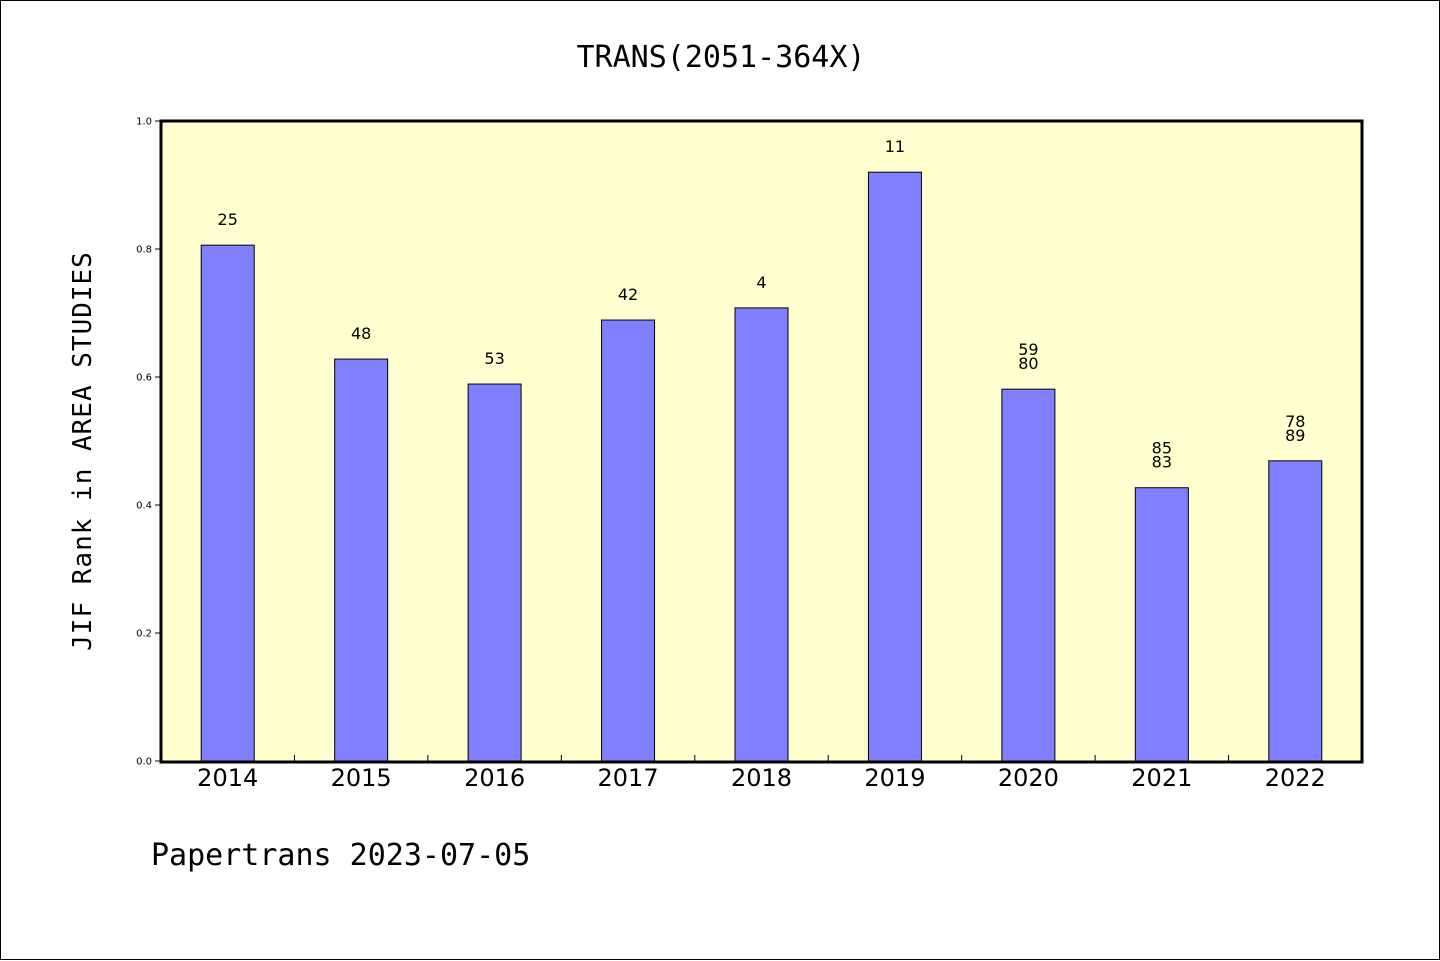  What do you see at coordinates (83, 451) in the screenshot?
I see `y-axis-label: JIF Rank in AREA STUDIES` at bounding box center [83, 451].